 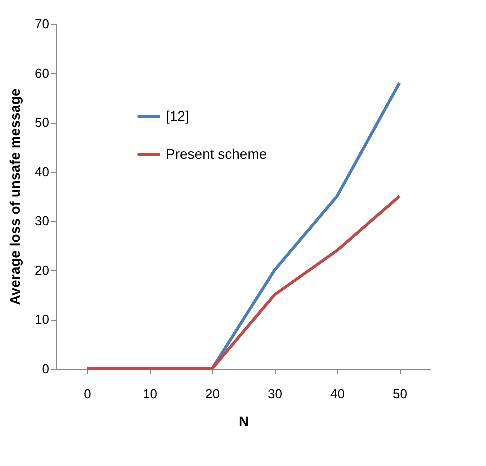 What do you see at coordinates (42, 270) in the screenshot?
I see `y-tick-label: 20` at bounding box center [42, 270].